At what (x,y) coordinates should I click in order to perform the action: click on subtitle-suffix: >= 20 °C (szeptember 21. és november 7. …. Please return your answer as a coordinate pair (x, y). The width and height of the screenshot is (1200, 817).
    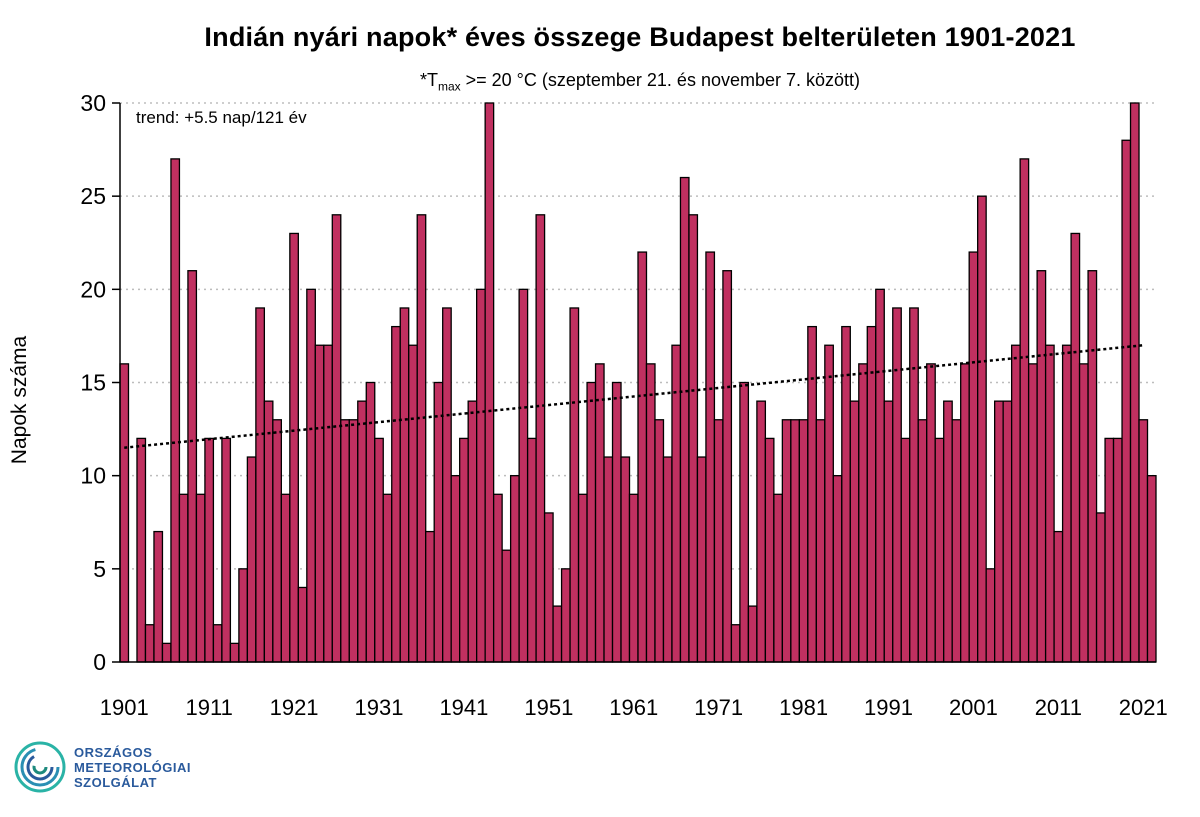
    Looking at the image, I should click on (660, 80).